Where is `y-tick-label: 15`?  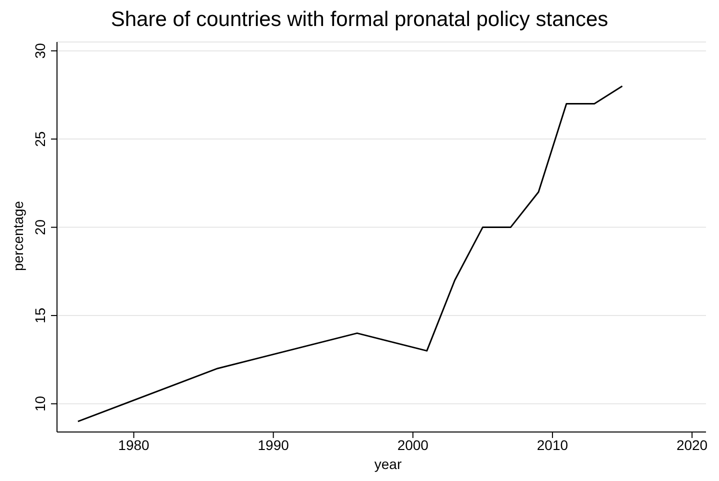 y-tick-label: 15 is located at coordinates (40, 316).